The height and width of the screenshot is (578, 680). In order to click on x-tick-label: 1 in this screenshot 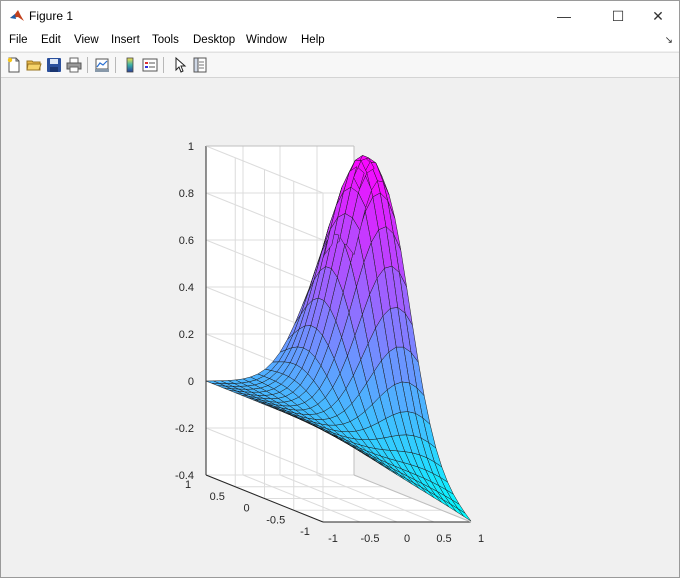, I will do `click(481, 539)`.